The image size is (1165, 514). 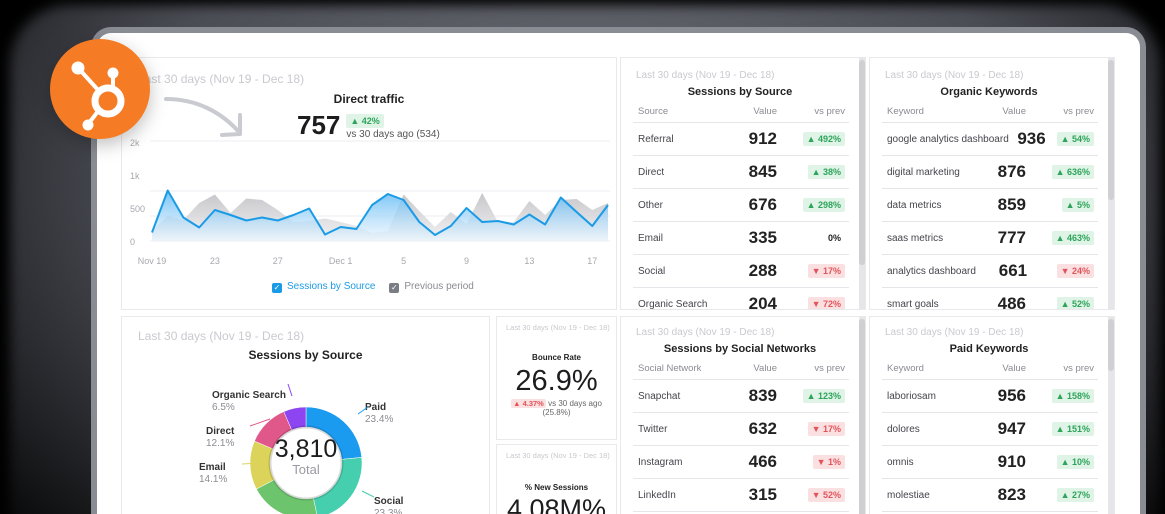 What do you see at coordinates (762, 302) in the screenshot?
I see `row-value: 204` at bounding box center [762, 302].